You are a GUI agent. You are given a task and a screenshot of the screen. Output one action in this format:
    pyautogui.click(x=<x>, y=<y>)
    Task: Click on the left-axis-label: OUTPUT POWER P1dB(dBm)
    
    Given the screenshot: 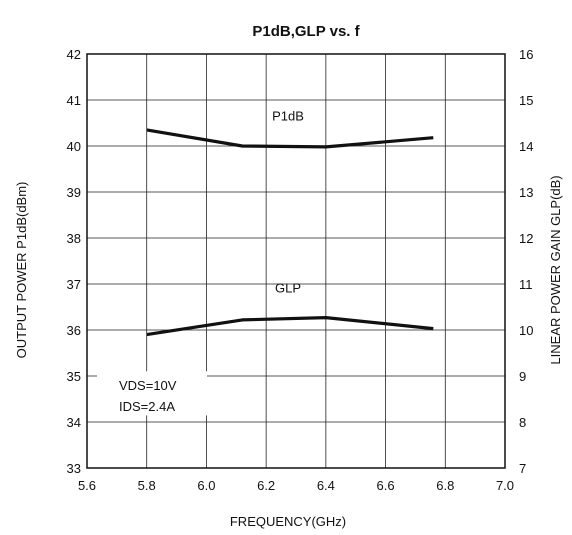 What is the action you would take?
    pyautogui.click(x=21, y=270)
    